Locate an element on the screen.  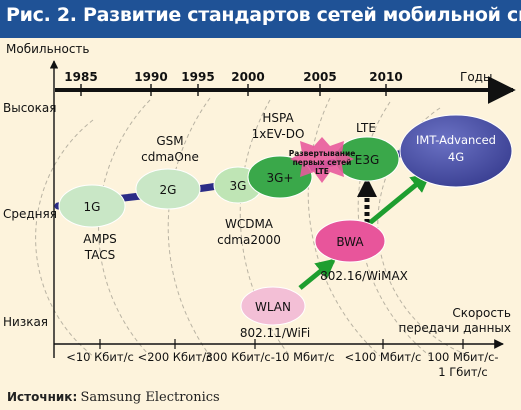
lte-star-shape is located at coordinates (322, 160).